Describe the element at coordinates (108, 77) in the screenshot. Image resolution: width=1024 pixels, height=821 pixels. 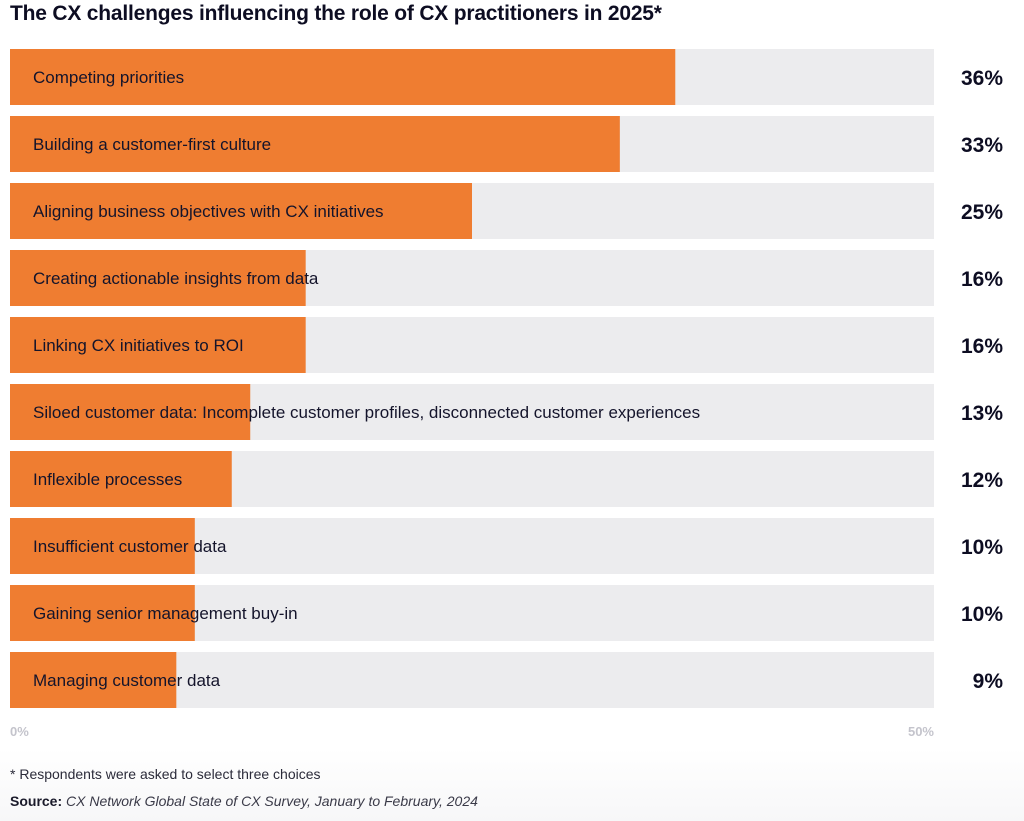
I see `category-label: Competing priorities` at that location.